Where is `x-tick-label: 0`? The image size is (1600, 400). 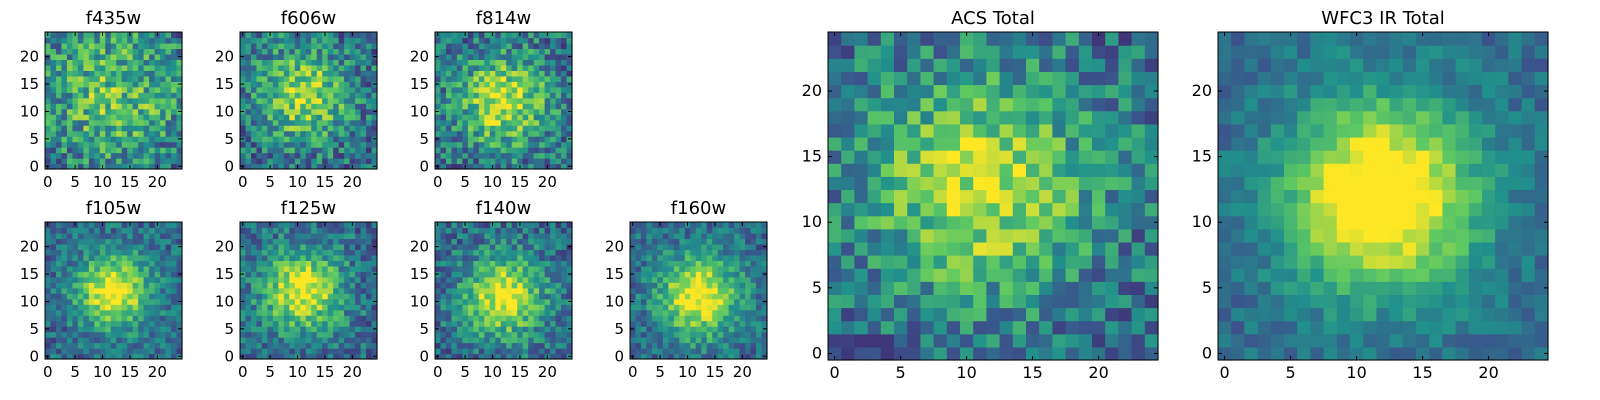 x-tick-label: 0 is located at coordinates (438, 372).